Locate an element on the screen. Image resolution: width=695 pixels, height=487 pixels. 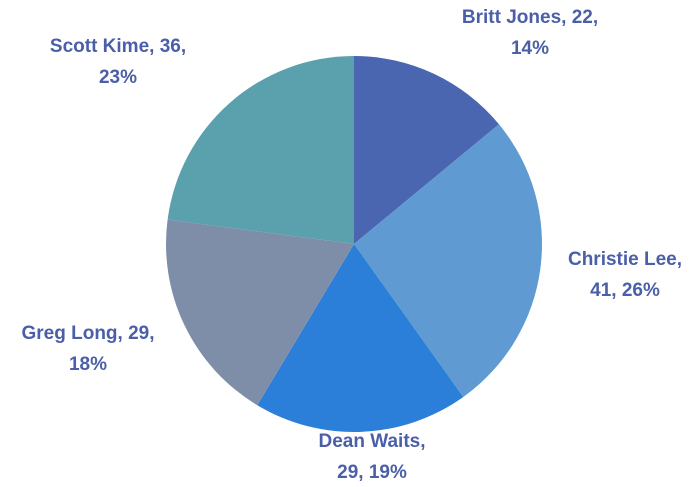
data-label-line: Scott Kime, 36, is located at coordinates (118, 46).